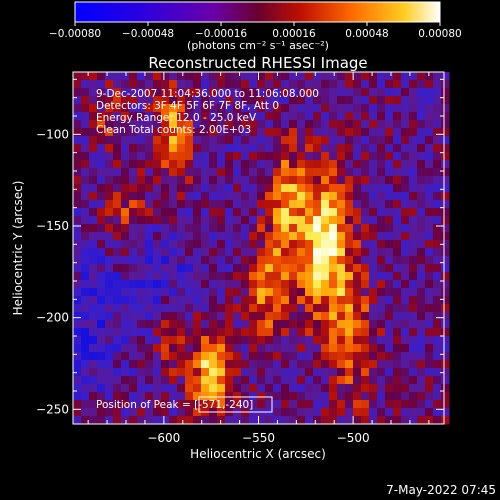  What do you see at coordinates (176, 118) in the screenshot?
I see `annotation-energy-range: Energy Range: 12.0 - 25.0 keV` at bounding box center [176, 118].